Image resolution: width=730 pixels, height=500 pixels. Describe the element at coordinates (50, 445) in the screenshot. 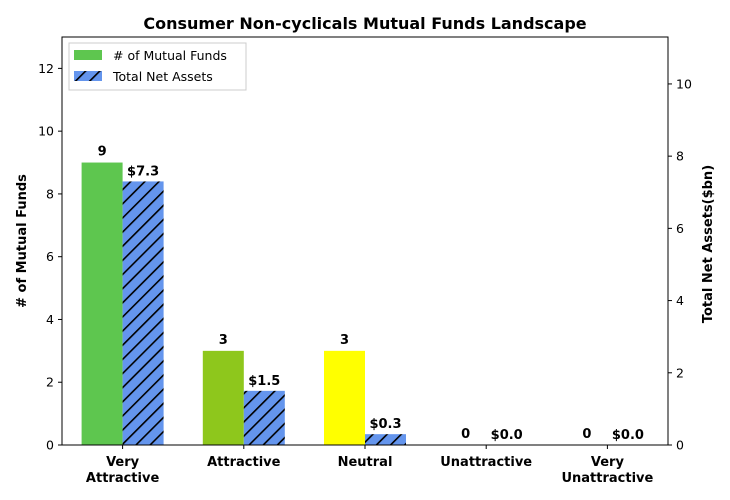

I see `y-tick-label: 0` at that location.